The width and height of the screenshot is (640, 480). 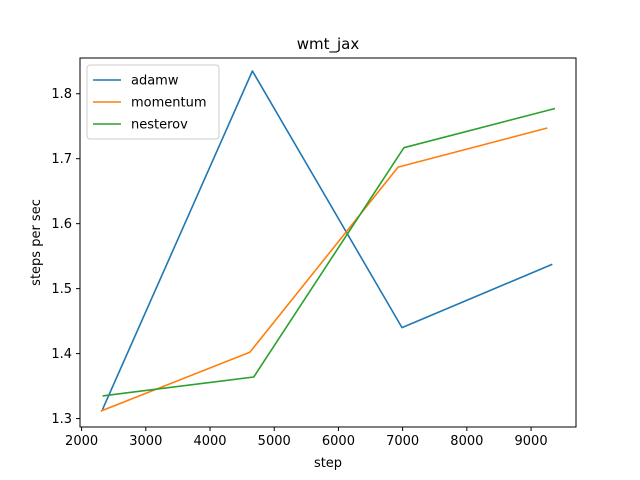 What do you see at coordinates (61, 224) in the screenshot?
I see `y-tick-label: 1.6` at bounding box center [61, 224].